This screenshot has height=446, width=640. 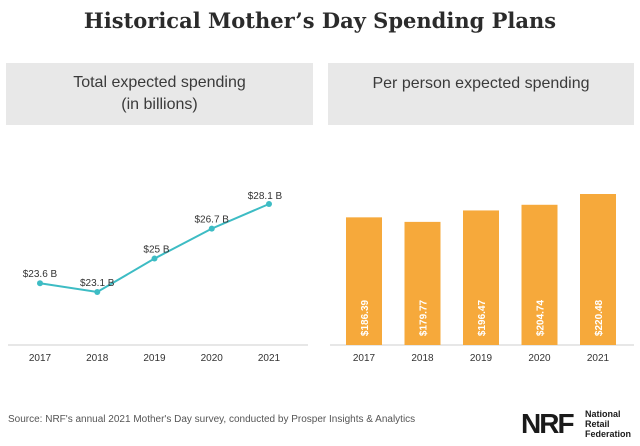 What do you see at coordinates (159, 82) in the screenshot?
I see `left-panel-title-line1: Total expected spending` at bounding box center [159, 82].